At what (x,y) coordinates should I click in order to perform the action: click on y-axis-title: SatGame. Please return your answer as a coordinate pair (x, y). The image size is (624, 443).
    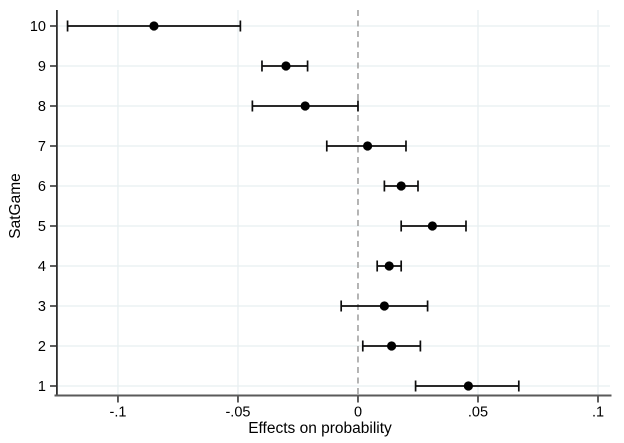
    Looking at the image, I should click on (15, 206).